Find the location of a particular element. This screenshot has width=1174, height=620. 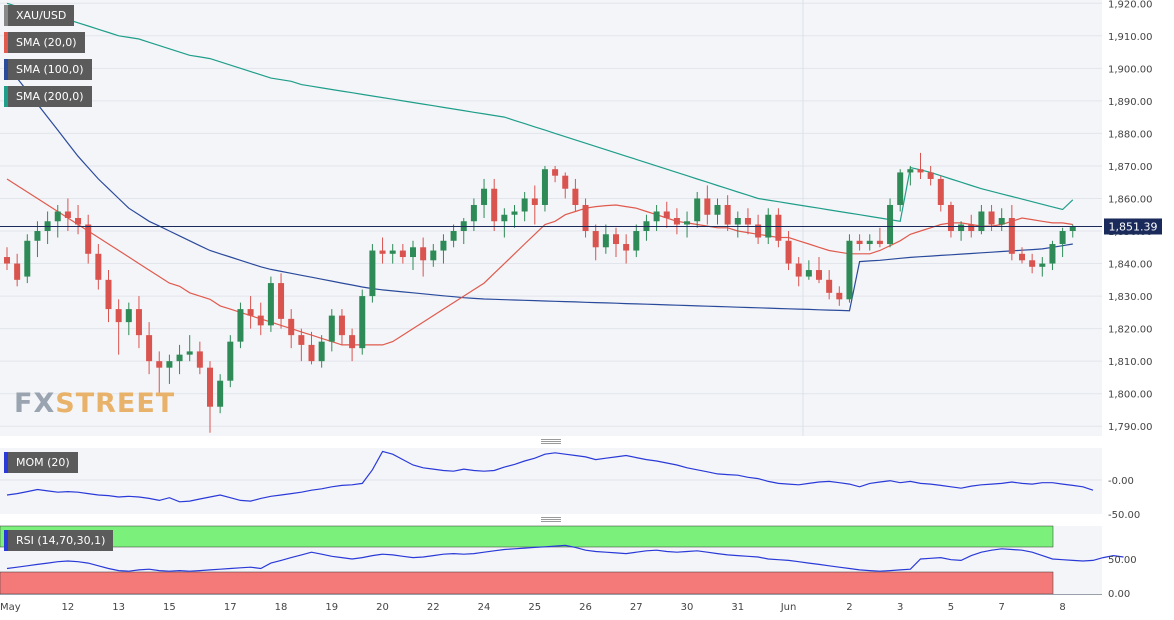

time-tick-label: 26 is located at coordinates (585, 607).